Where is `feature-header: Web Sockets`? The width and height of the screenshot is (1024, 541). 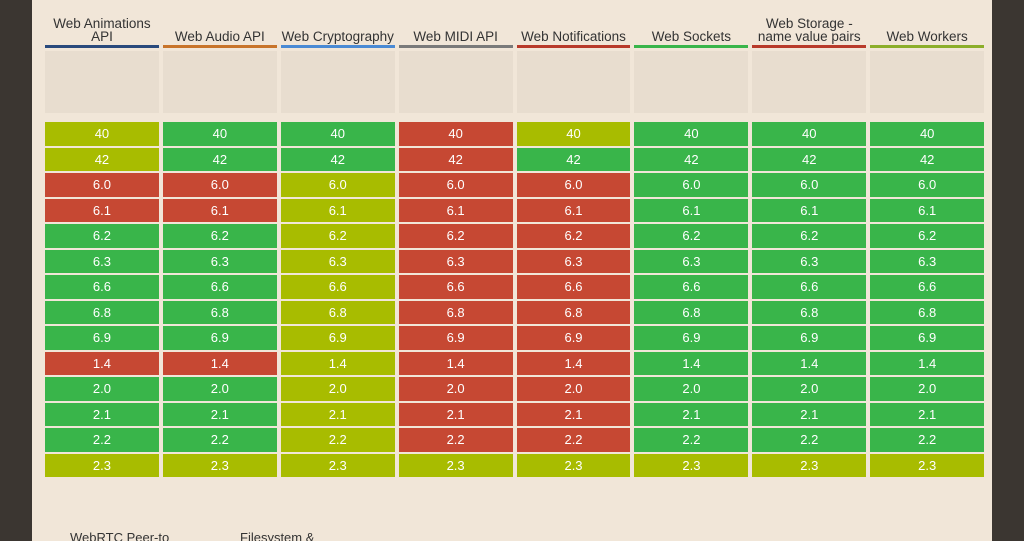
feature-header: Web Sockets is located at coordinates (691, 36).